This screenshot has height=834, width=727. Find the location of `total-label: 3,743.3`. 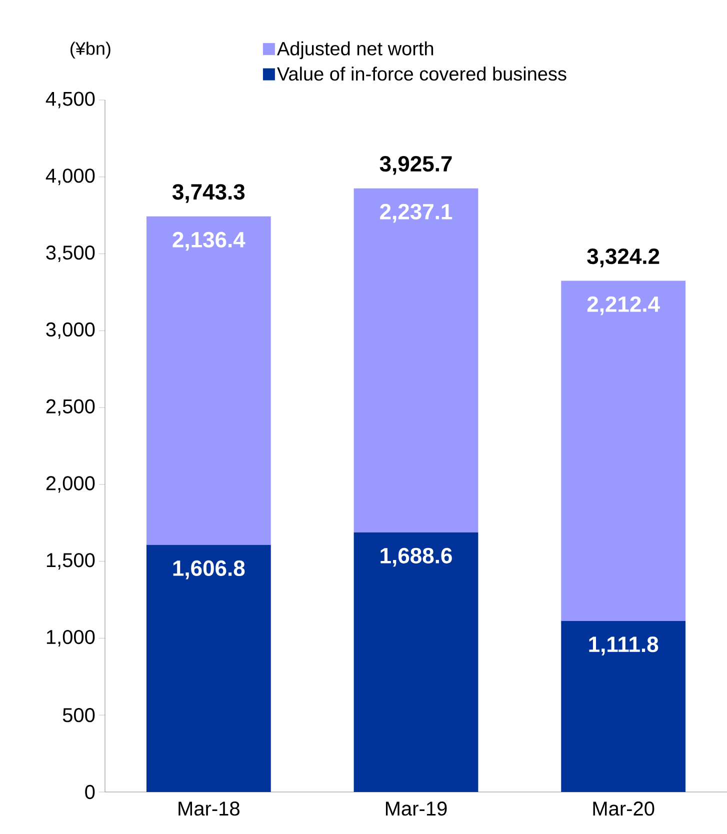

total-label: 3,743.3 is located at coordinates (208, 193).